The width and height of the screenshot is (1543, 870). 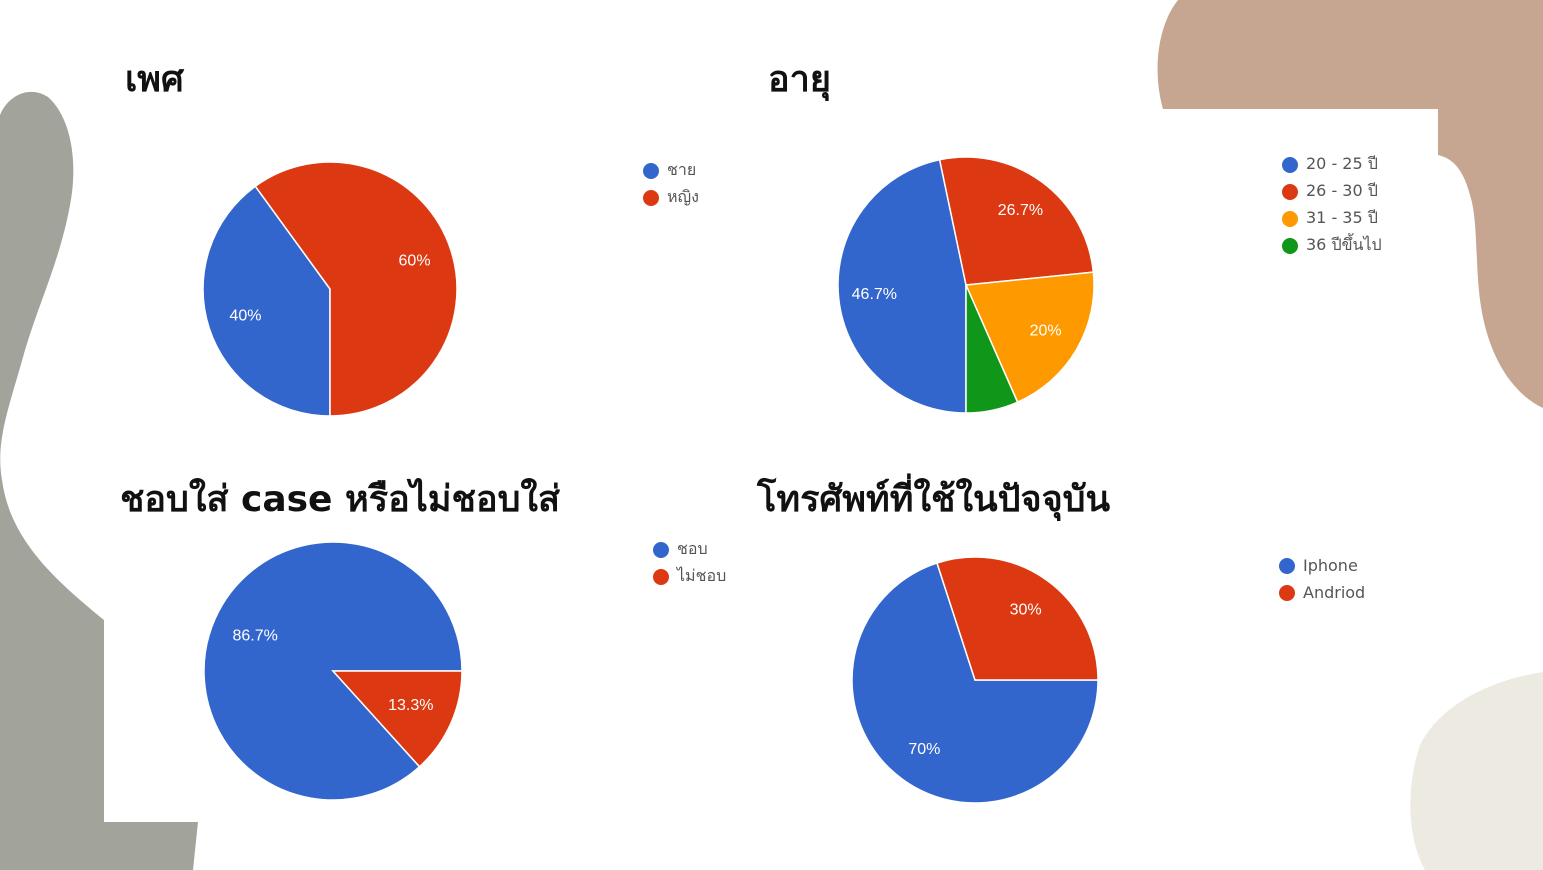 I want to click on pie-chart-case-preference: 86.7% 13.3%, so click(x=333, y=671).